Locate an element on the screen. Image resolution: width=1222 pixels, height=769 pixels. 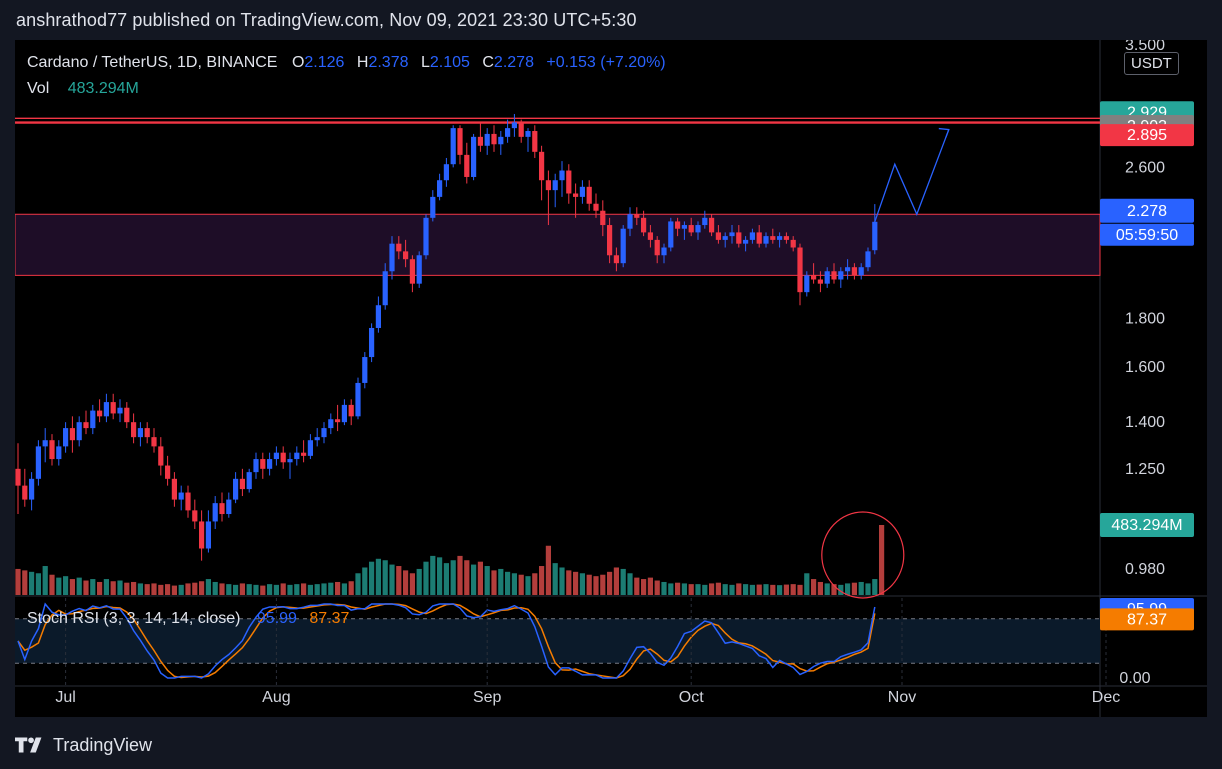
price-badge-label: 2.278 is located at coordinates (1147, 211).